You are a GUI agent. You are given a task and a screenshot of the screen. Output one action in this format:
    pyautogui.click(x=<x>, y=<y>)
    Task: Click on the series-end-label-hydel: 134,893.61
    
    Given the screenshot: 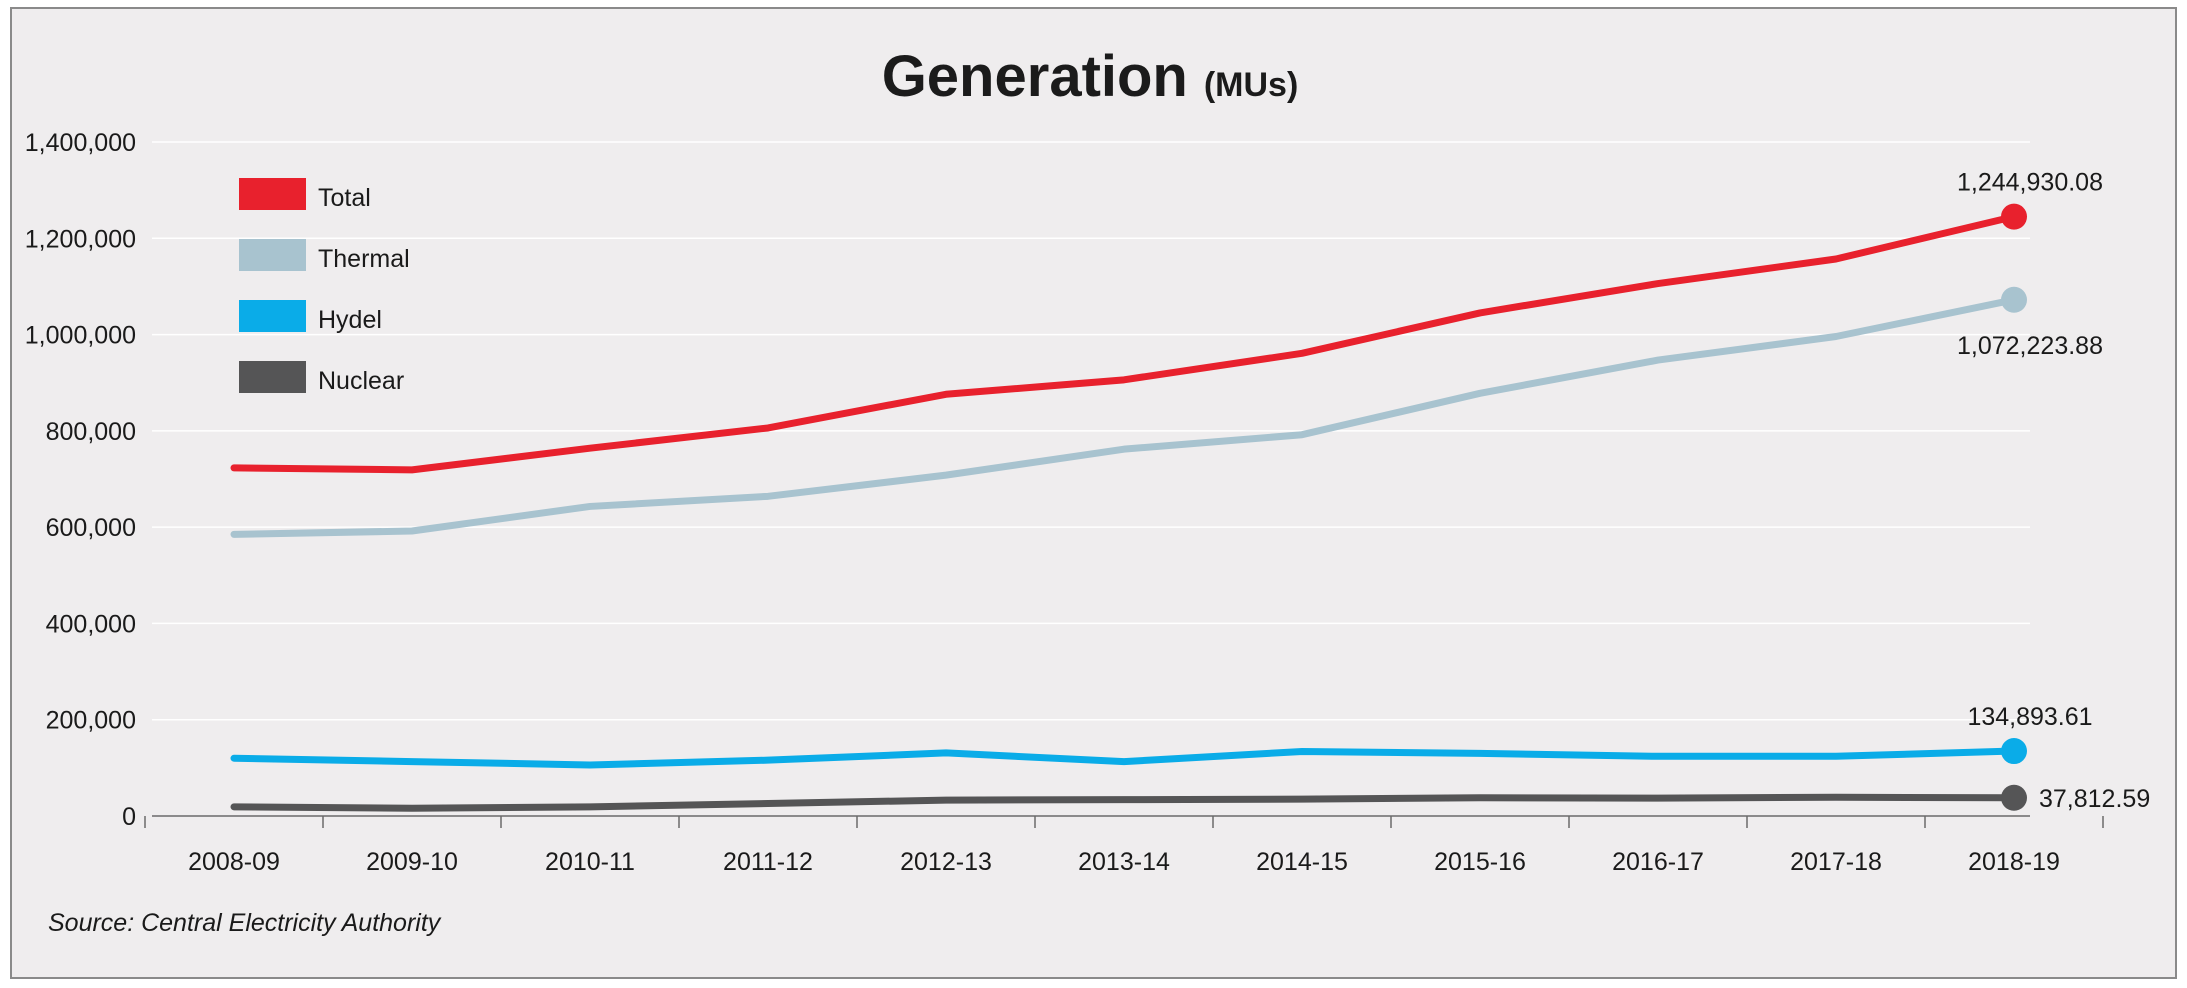 What is the action you would take?
    pyautogui.click(x=2029, y=717)
    